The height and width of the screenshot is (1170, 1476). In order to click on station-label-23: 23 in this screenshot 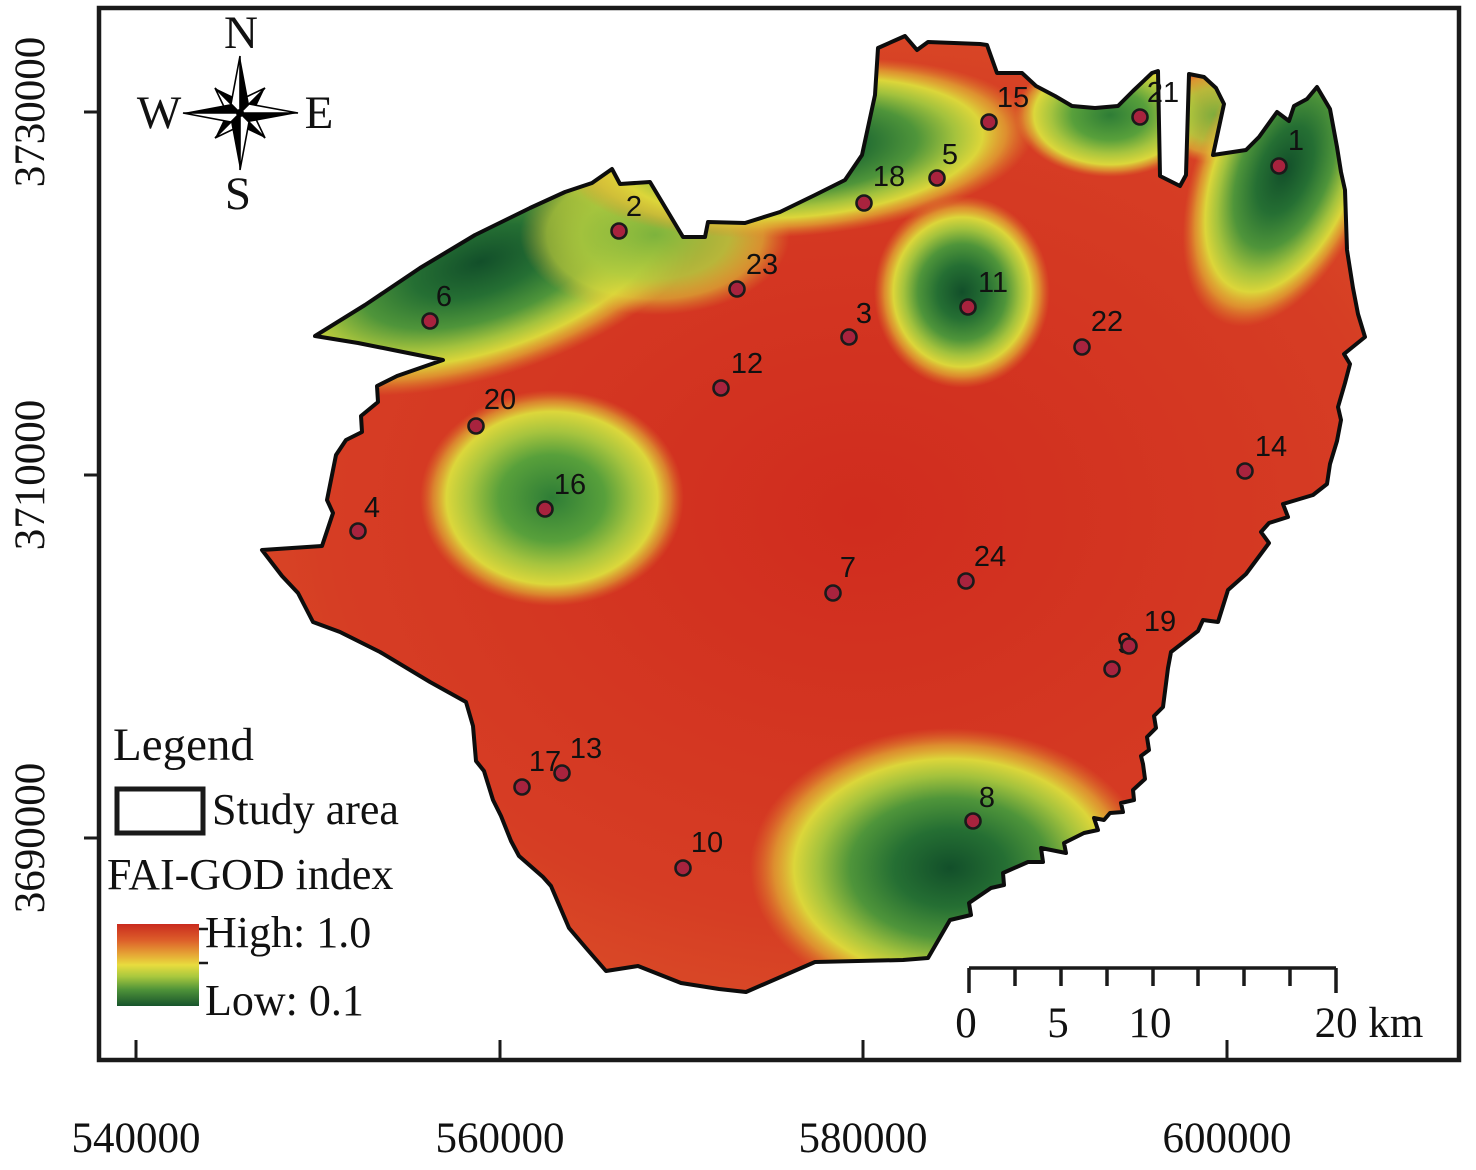, I will do `click(762, 265)`.